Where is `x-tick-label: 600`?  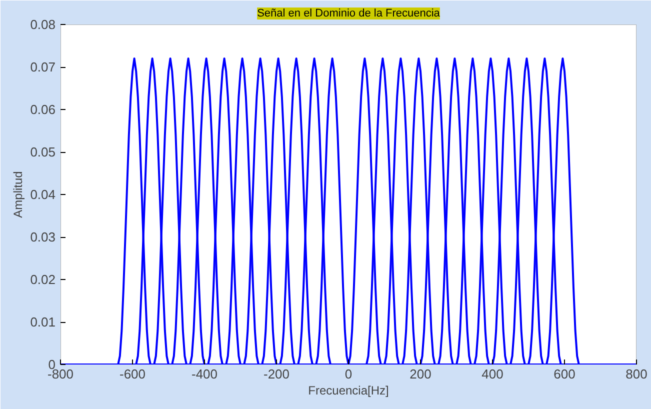 x-tick-label: 600 is located at coordinates (565, 374).